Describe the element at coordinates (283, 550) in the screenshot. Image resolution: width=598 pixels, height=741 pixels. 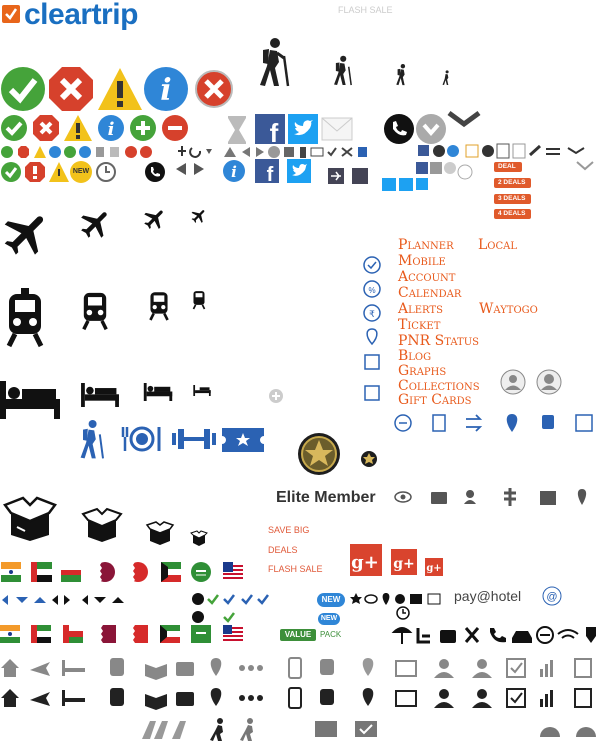
I see `deals-label: DEALS` at that location.